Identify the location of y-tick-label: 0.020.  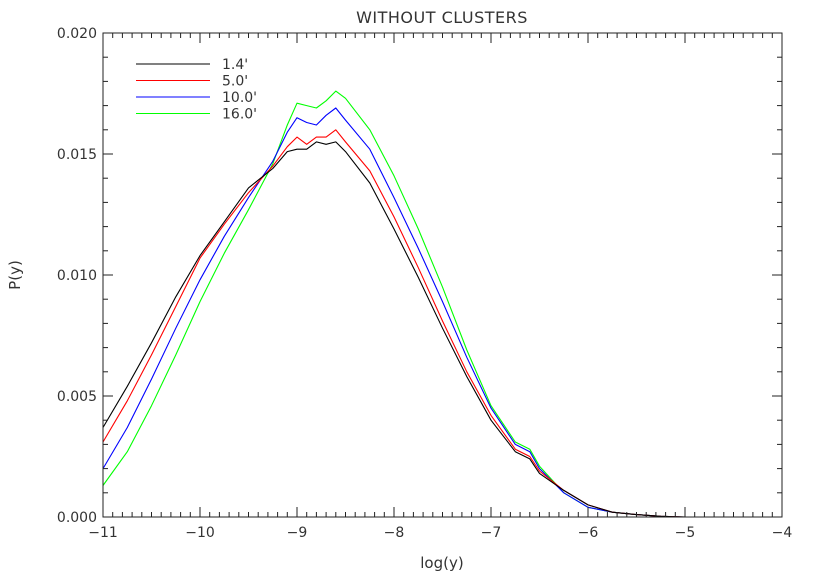
(77, 34).